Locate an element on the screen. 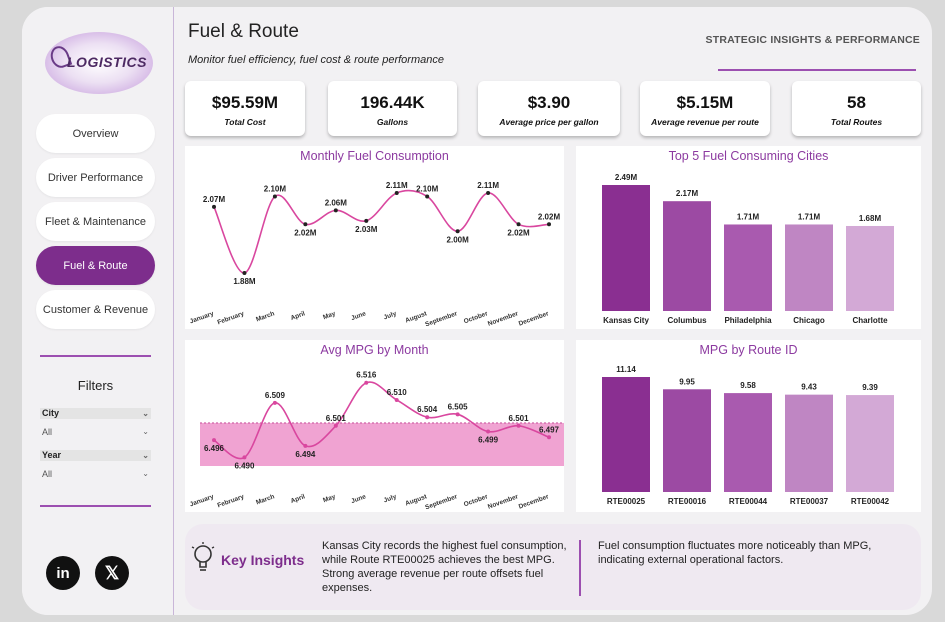 This screenshot has height=622, width=945. x-tick-label: RTE00025 is located at coordinates (626, 501).